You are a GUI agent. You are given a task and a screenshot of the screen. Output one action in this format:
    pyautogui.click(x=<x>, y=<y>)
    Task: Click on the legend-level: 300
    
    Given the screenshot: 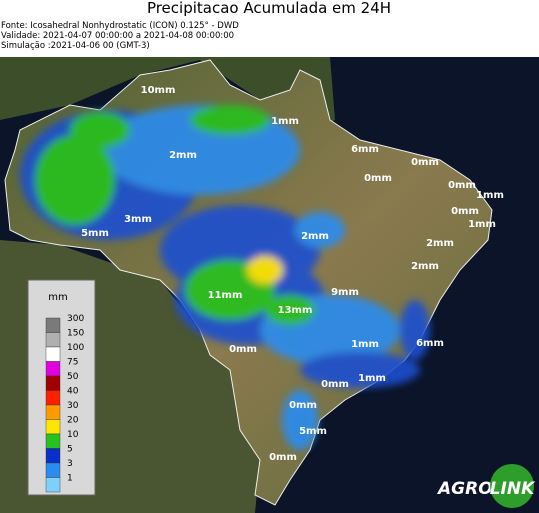 What is the action you would take?
    pyautogui.click(x=75, y=319)
    